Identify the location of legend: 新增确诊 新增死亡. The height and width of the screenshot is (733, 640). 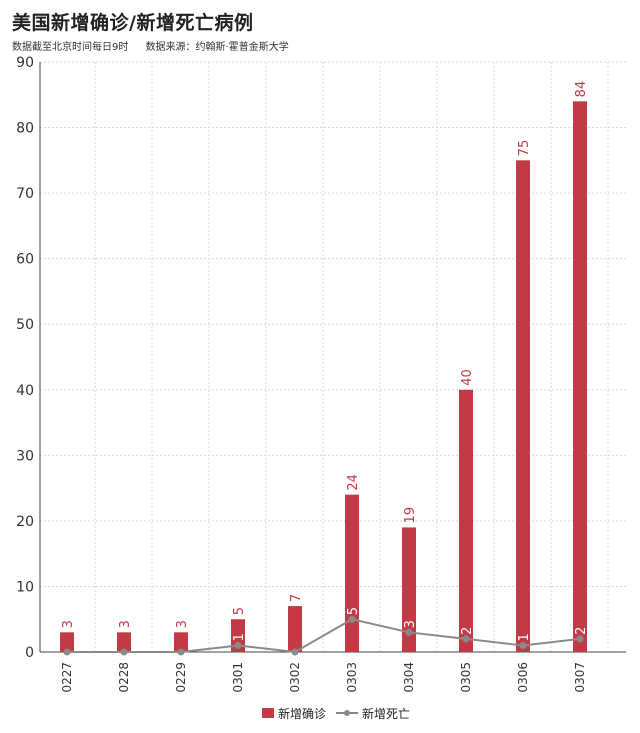
(341, 713).